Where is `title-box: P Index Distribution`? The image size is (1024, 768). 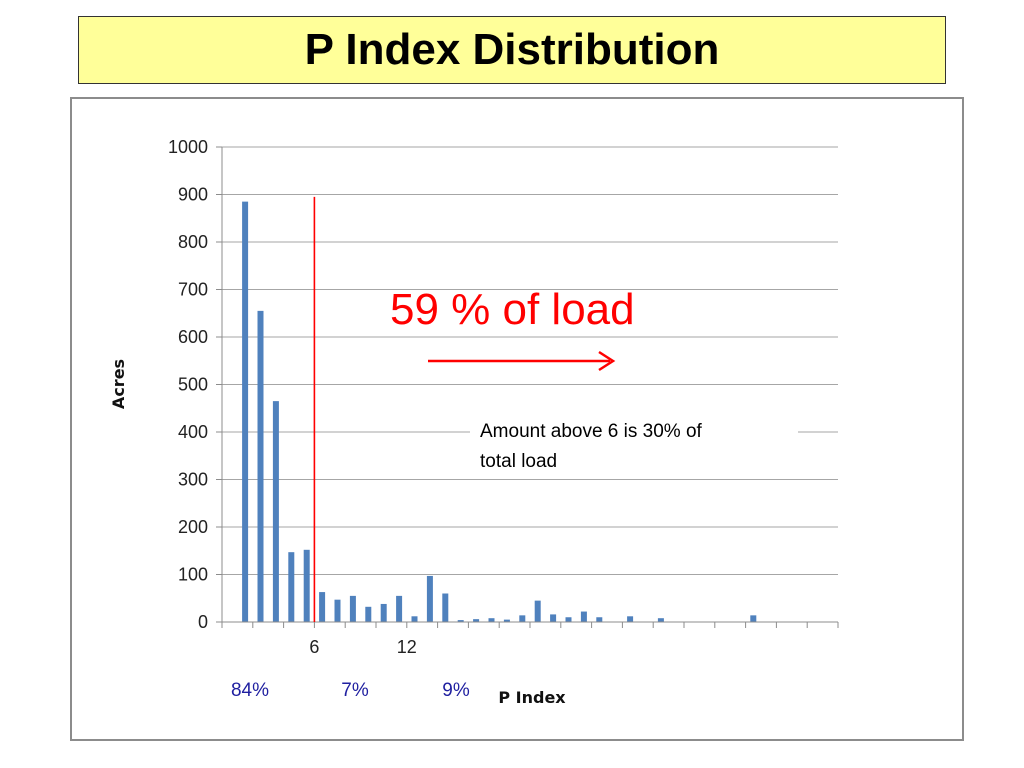
title-box: P Index Distribution is located at coordinates (512, 50).